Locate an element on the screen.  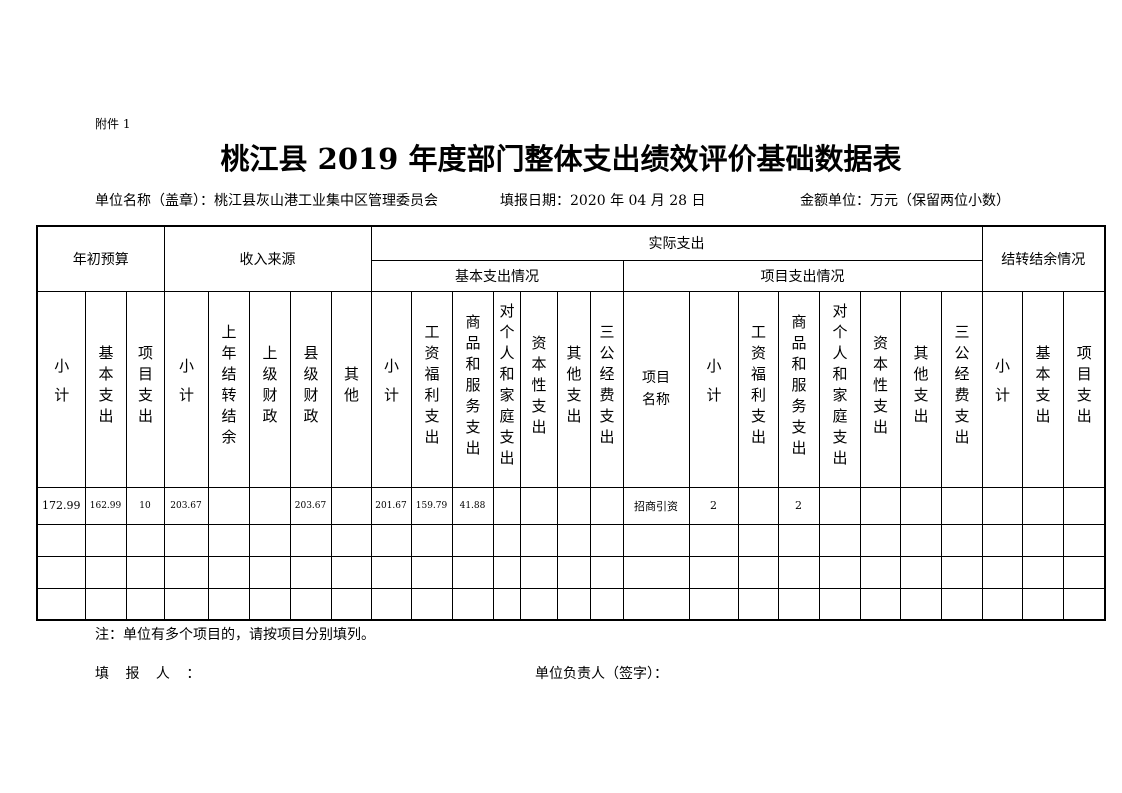
column-header: 县级财政 is located at coordinates (310, 389).